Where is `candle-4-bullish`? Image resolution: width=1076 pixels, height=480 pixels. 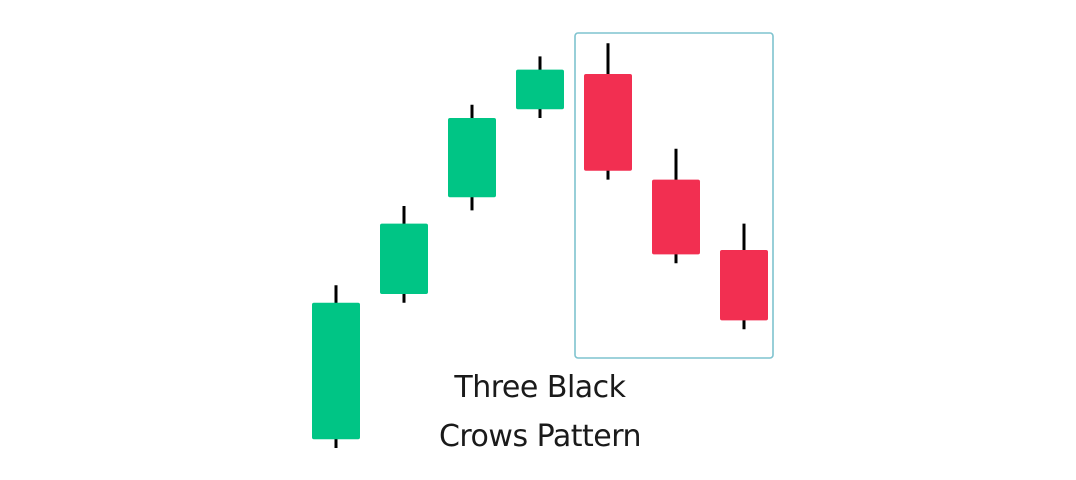
candle-4-bullish is located at coordinates (540, 87).